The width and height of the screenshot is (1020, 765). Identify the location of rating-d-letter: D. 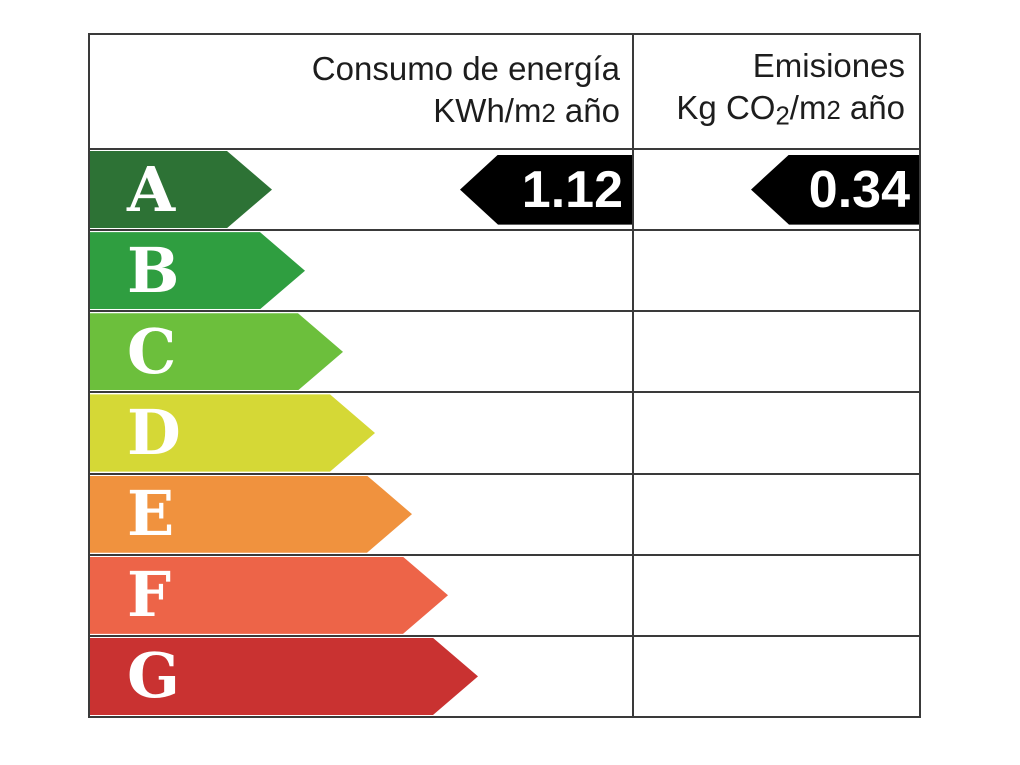
(154, 432).